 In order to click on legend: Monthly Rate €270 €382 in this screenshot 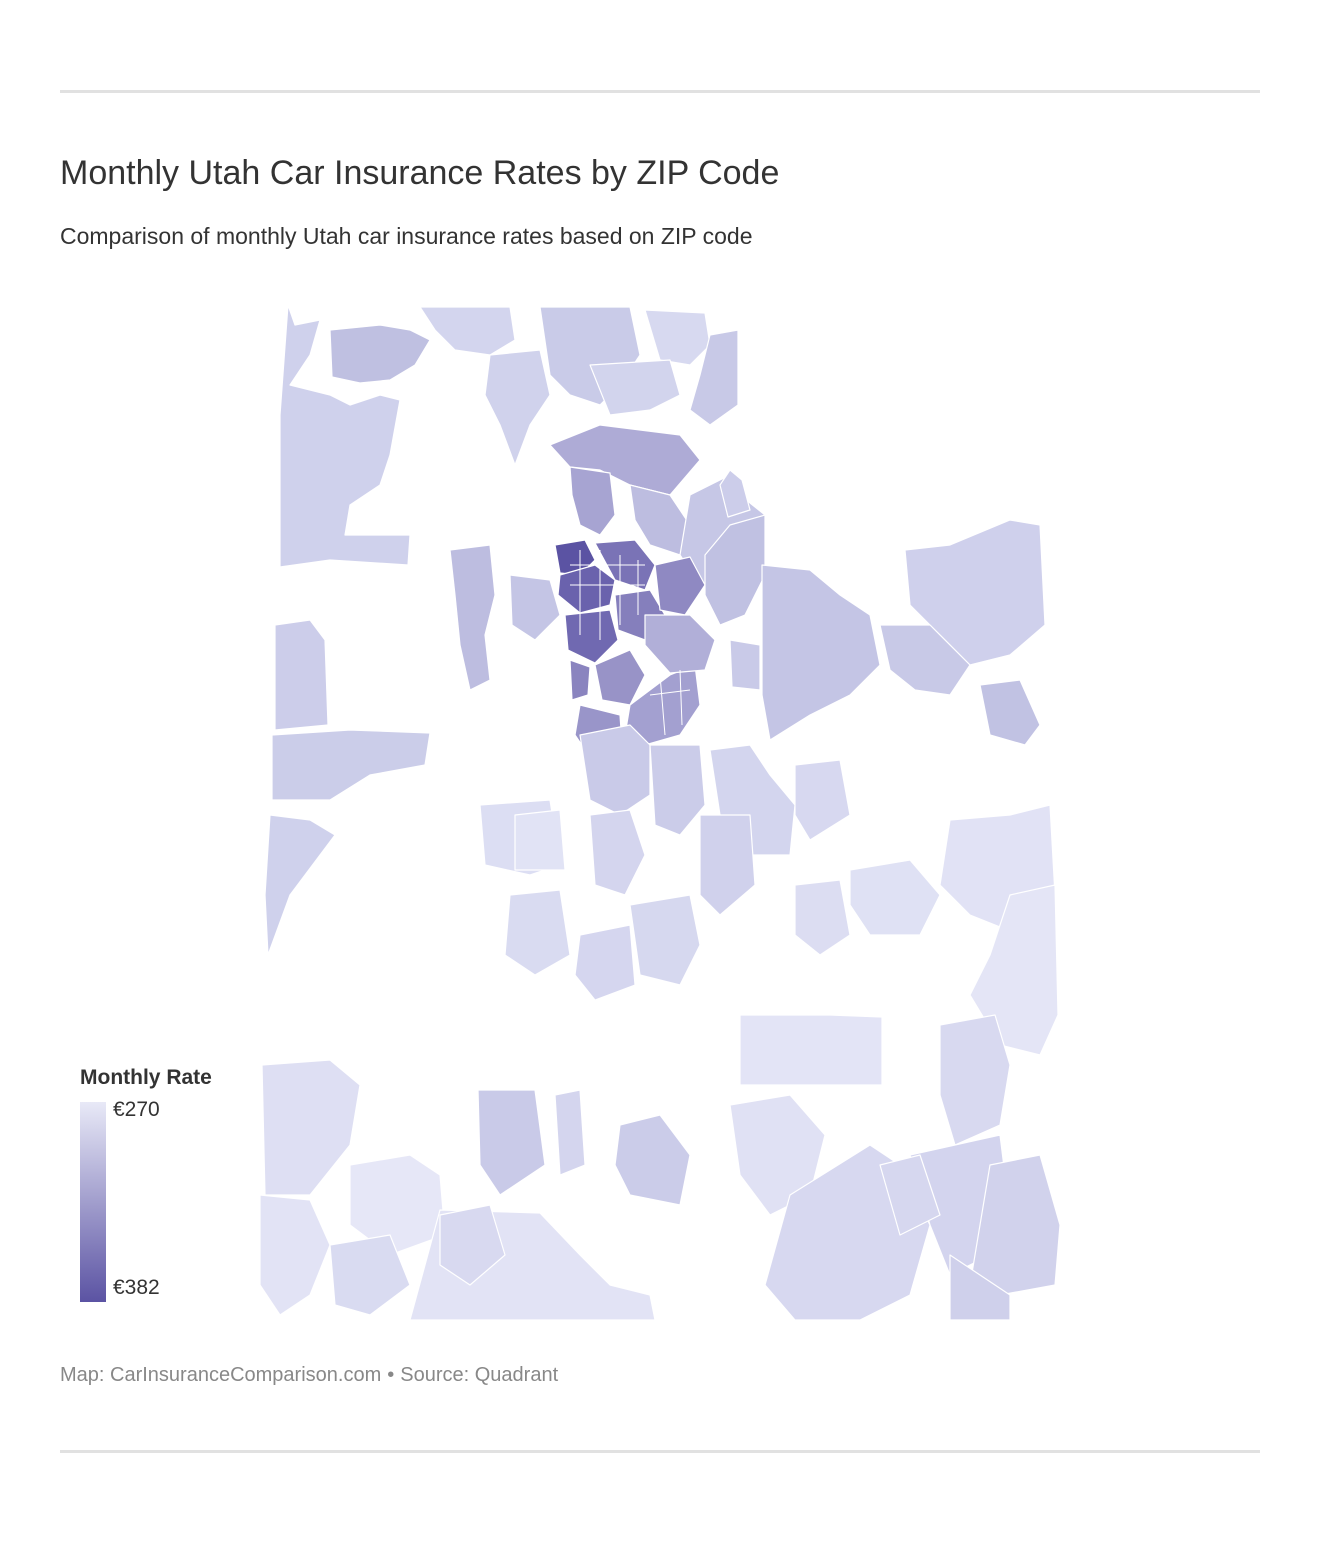, I will do `click(180, 1186)`.